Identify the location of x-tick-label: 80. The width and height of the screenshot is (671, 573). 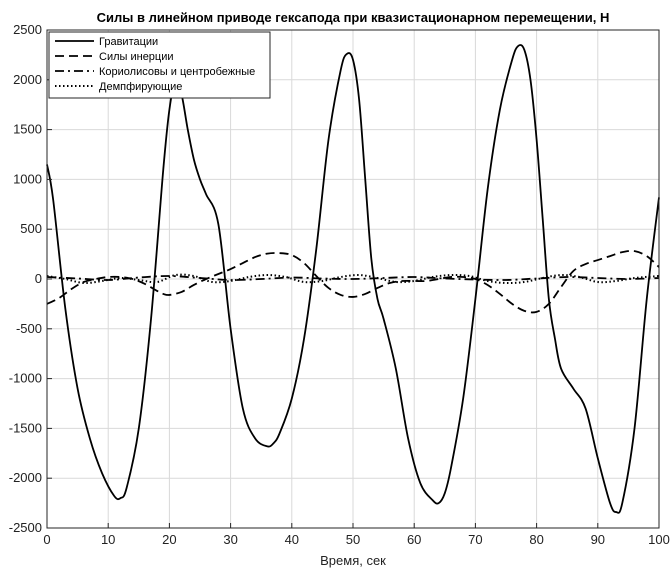
(536, 539).